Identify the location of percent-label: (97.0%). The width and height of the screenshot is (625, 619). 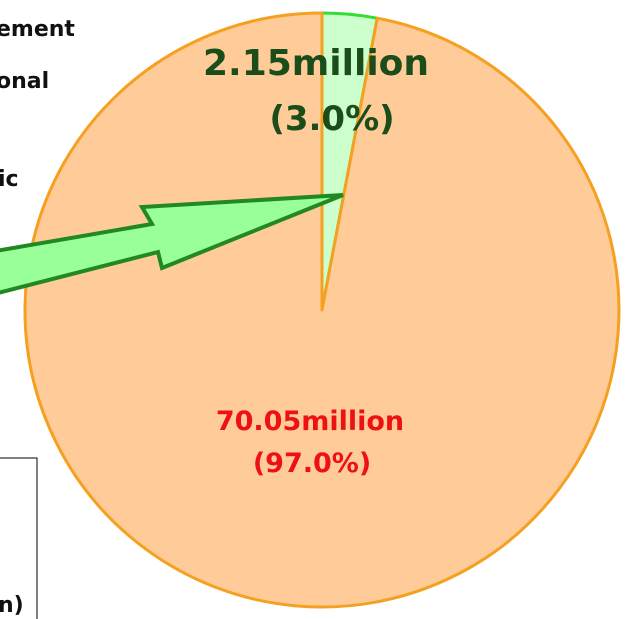
(312, 463).